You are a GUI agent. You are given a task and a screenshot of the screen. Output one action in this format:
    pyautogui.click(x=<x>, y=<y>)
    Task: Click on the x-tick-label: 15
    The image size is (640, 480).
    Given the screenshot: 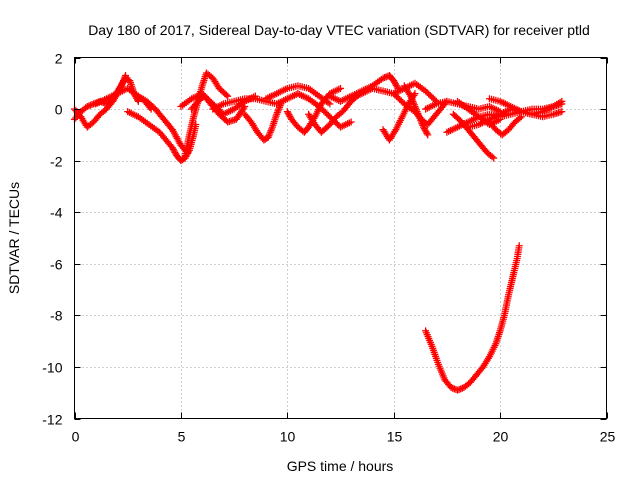 What is the action you would take?
    pyautogui.click(x=395, y=437)
    